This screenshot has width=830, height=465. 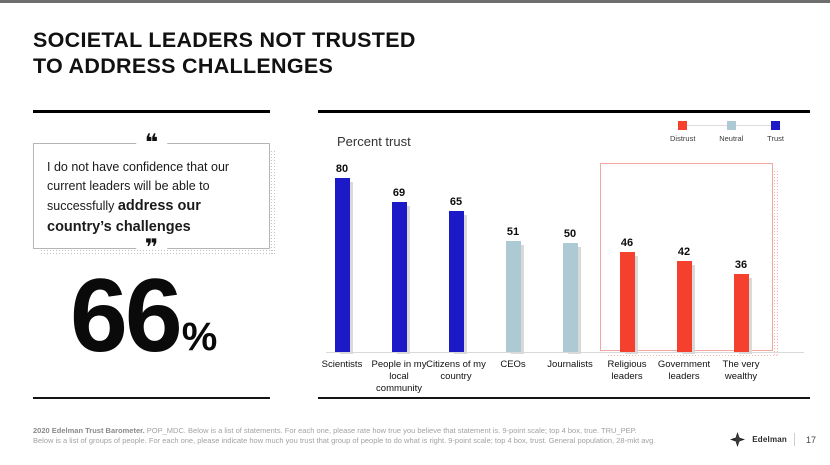 What do you see at coordinates (731, 138) in the screenshot?
I see `legend-label: Neutral` at bounding box center [731, 138].